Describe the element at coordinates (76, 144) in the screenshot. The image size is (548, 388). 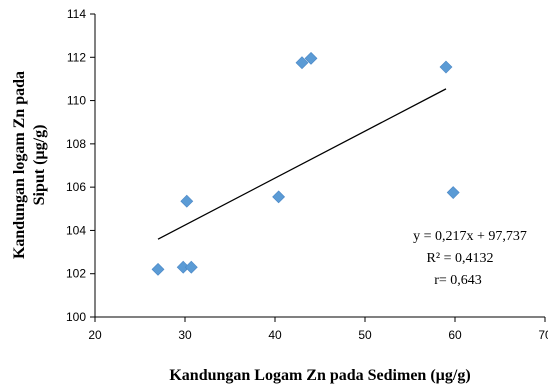
I see `y-tick-label: 108` at that location.